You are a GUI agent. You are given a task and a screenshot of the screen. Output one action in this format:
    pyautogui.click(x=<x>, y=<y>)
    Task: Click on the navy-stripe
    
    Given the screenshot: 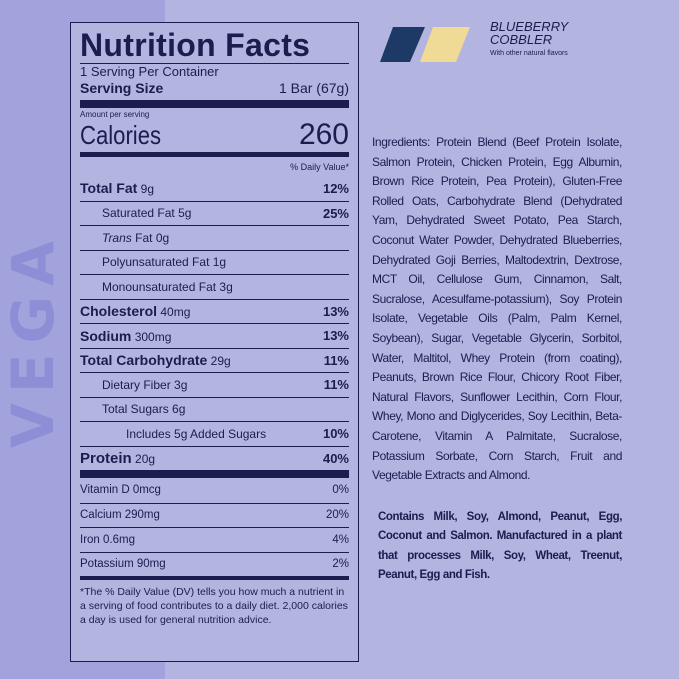 What is the action you would take?
    pyautogui.click(x=402, y=44)
    